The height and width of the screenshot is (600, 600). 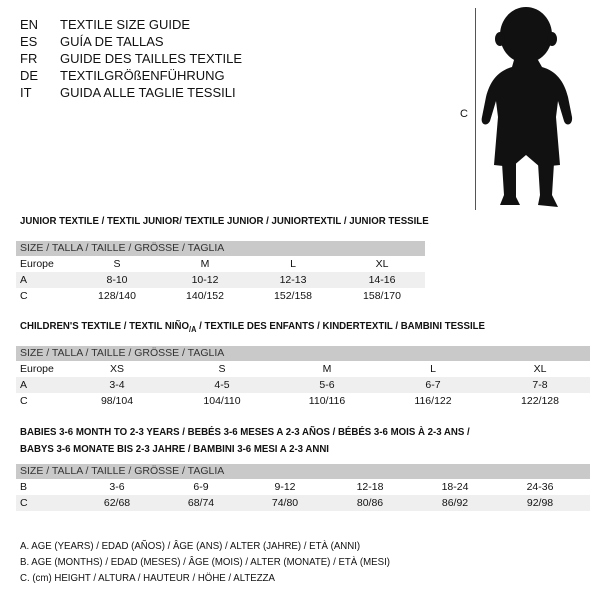 What do you see at coordinates (151, 58) in the screenshot?
I see `lang-title: GUIDE DES TAILLES TEXTILE` at bounding box center [151, 58].